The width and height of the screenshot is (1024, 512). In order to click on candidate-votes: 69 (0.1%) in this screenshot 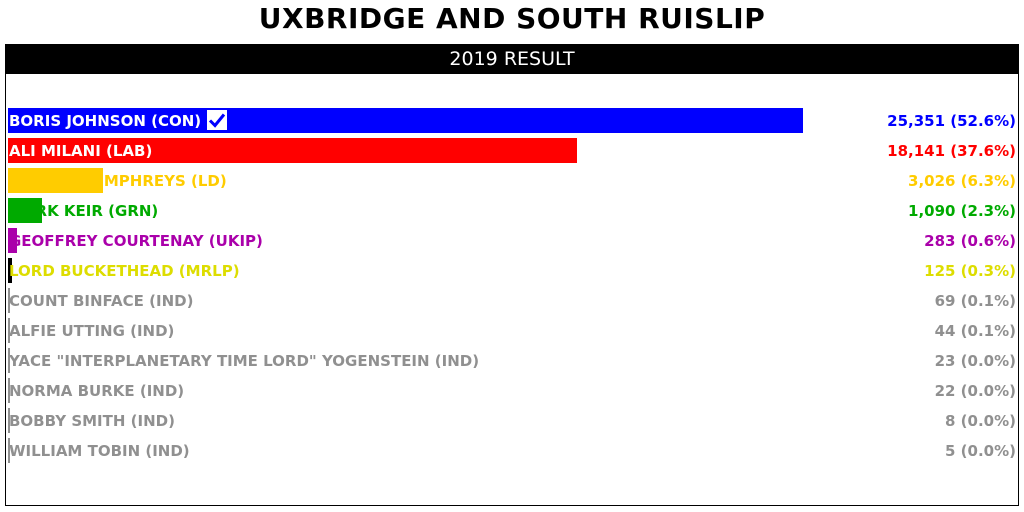, I will do `click(975, 301)`.